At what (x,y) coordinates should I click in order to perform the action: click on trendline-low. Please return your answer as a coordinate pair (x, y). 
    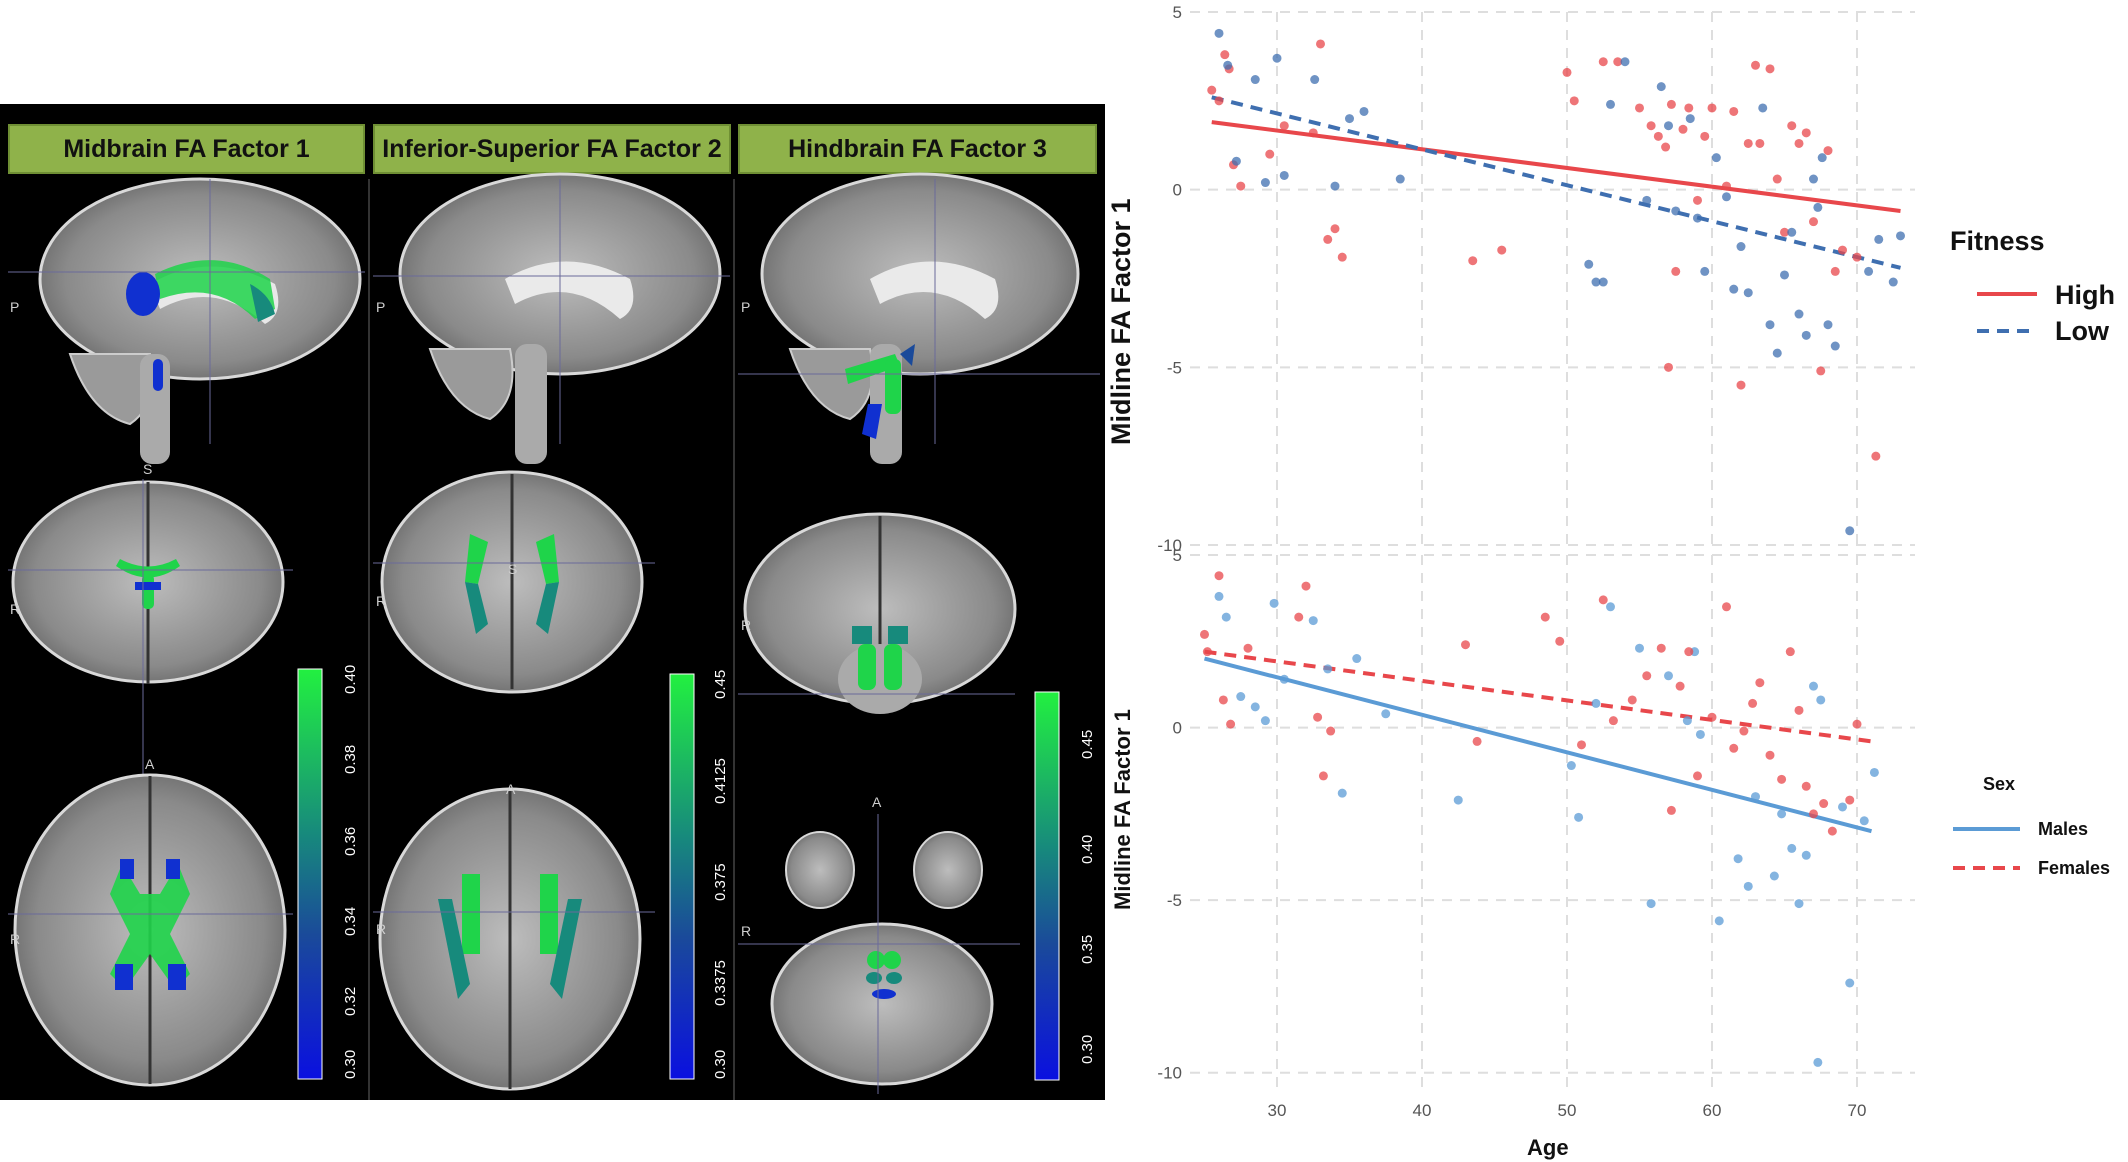
    Looking at the image, I should click on (1556, 182).